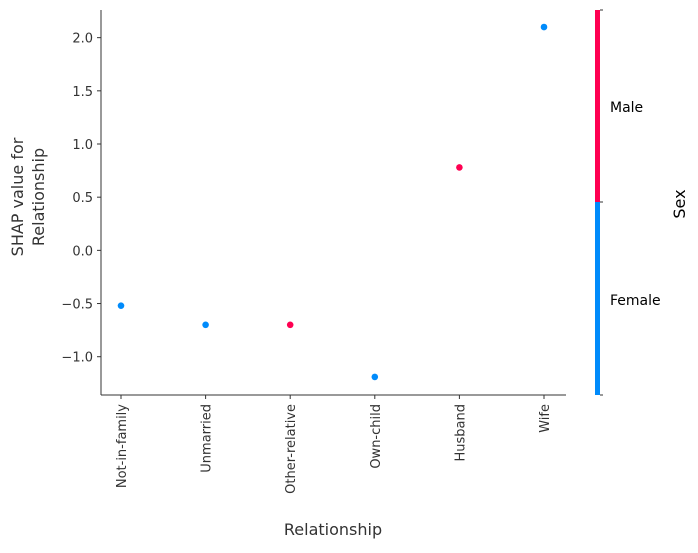 The width and height of the screenshot is (698, 553). Describe the element at coordinates (77, 305) in the screenshot. I see `y-tick-label: −0.5` at that location.